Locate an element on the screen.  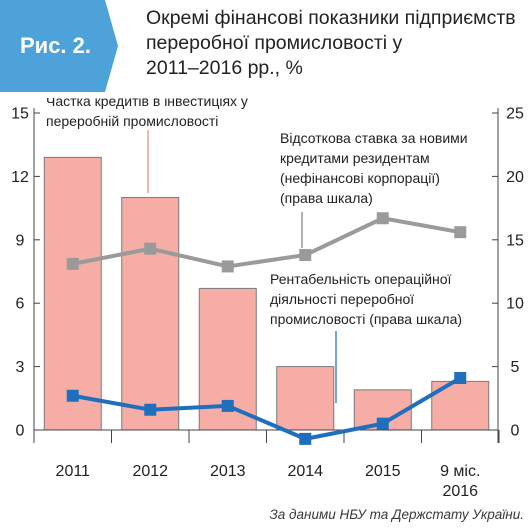
x-tick-label: 9 міс. 2016 is located at coordinates (460, 481).